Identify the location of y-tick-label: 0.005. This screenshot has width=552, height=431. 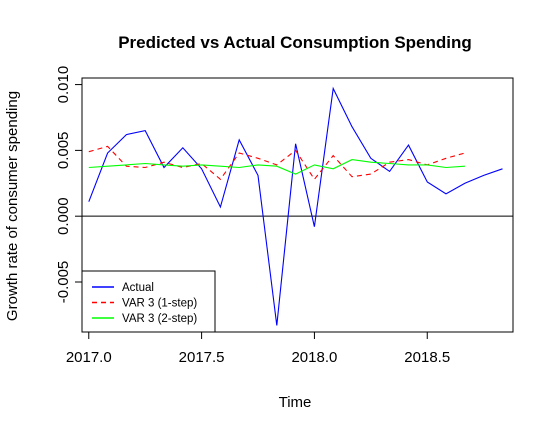
(63, 151).